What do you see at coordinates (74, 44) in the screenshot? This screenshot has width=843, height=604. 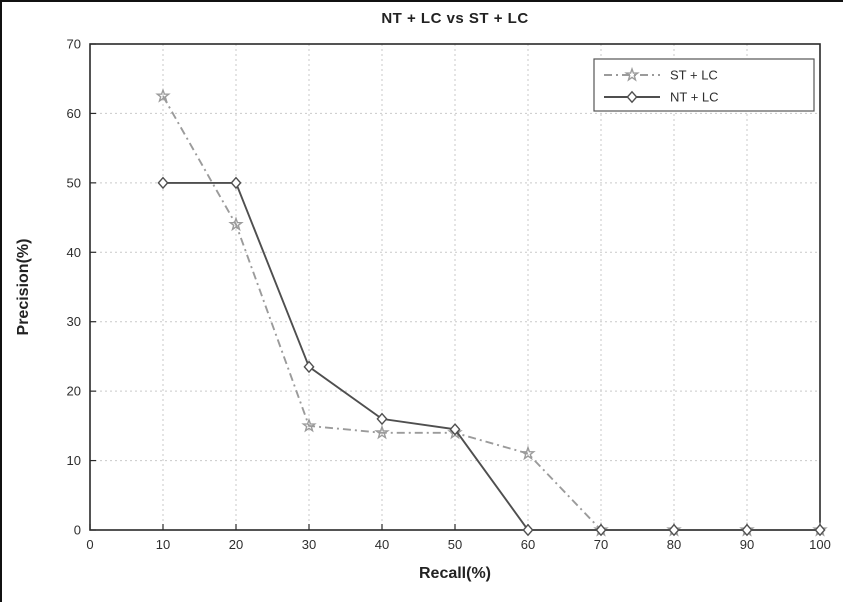 I see `y-tick-label: 70` at bounding box center [74, 44].